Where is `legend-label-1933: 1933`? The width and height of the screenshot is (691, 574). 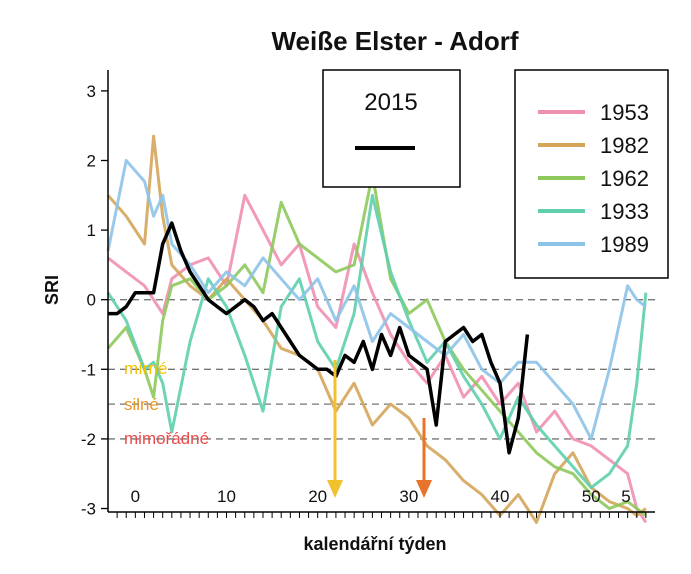
legend-label-1933: 1933 is located at coordinates (624, 211).